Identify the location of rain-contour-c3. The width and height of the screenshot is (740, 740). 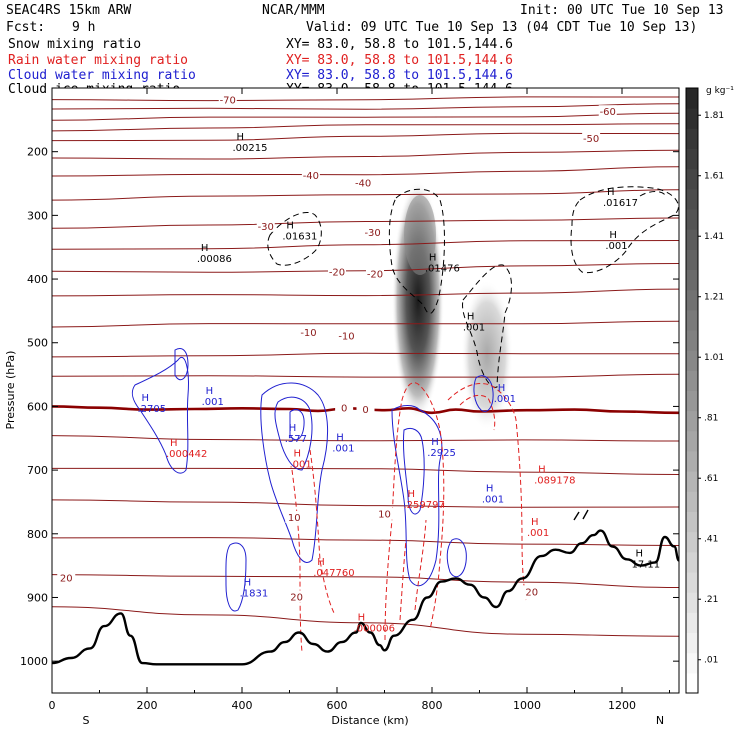
(420, 565).